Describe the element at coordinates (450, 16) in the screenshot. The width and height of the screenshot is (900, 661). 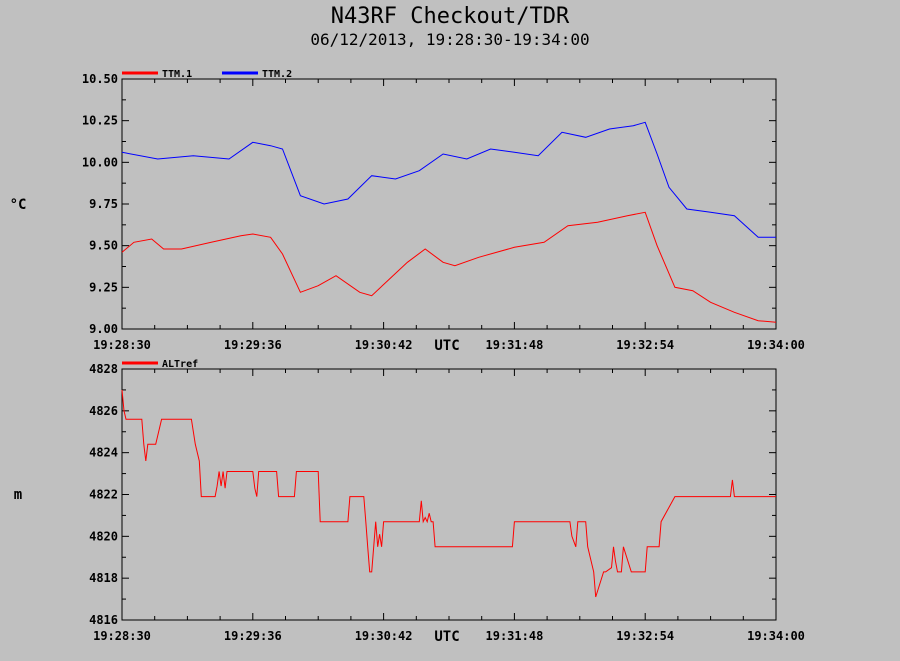
I see `chart-title: N43RF Checkout/TDR` at that location.